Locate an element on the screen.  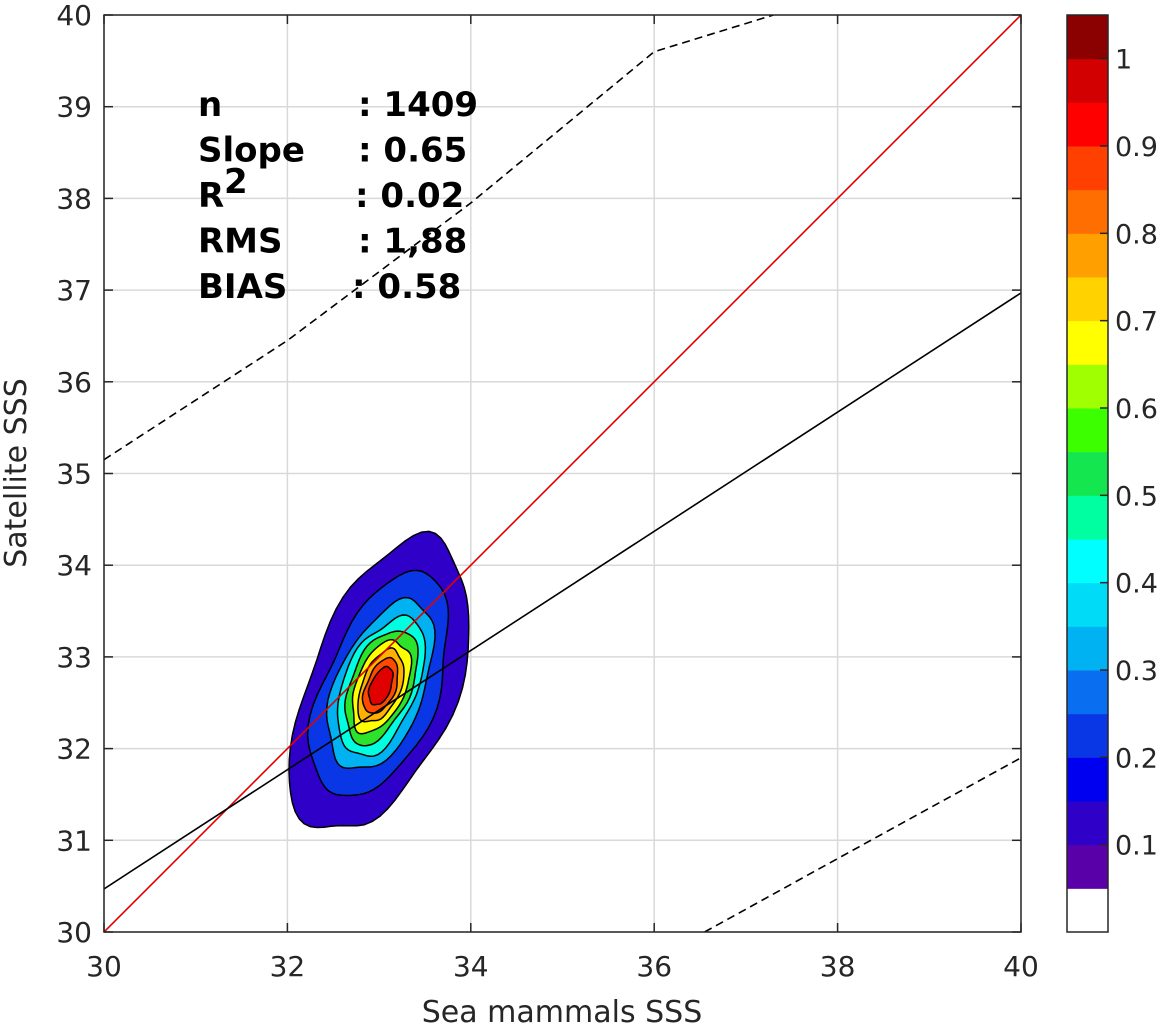
y-tick-label: 35 is located at coordinates (74, 474).